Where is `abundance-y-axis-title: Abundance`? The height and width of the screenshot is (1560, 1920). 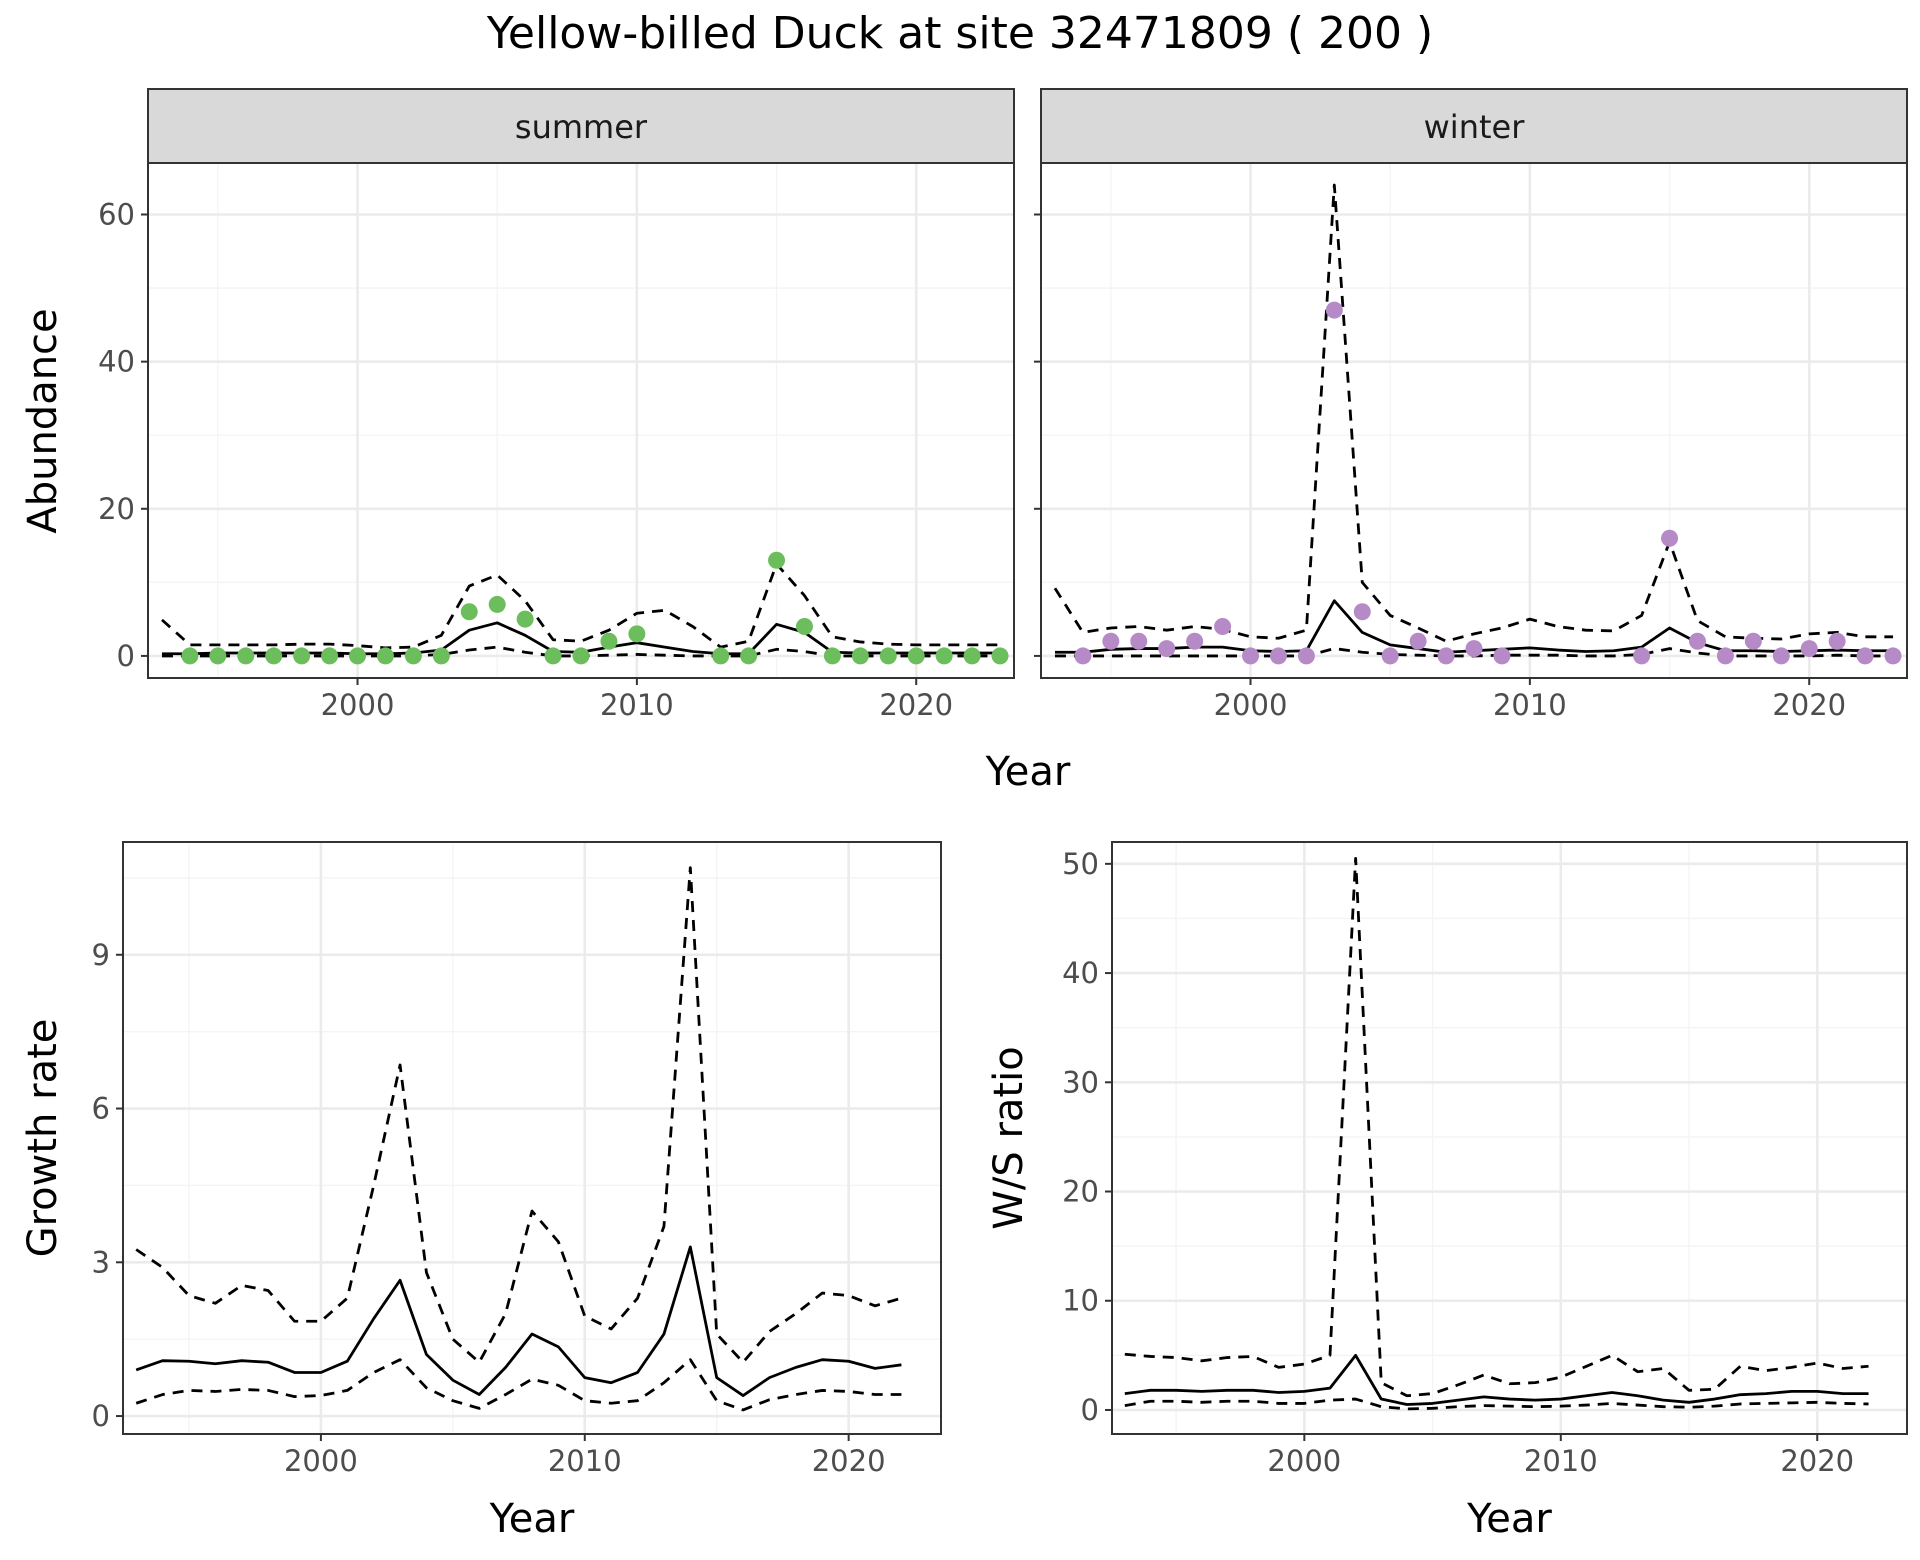 abundance-y-axis-title: Abundance is located at coordinates (43, 420).